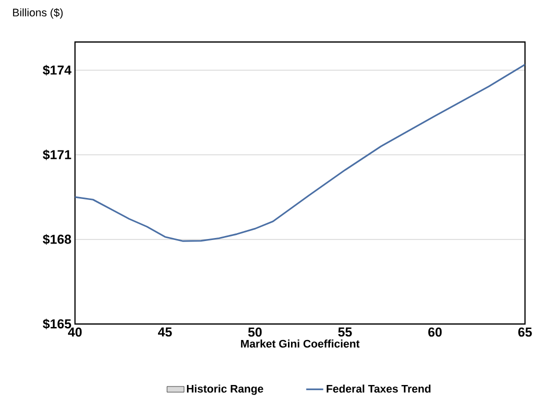 This screenshot has height=406, width=537. What do you see at coordinates (345, 332) in the screenshot?
I see `x-tick-label: 55` at bounding box center [345, 332].